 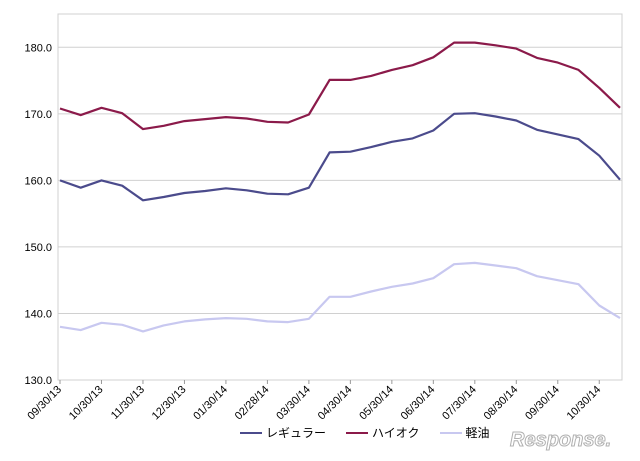 What do you see at coordinates (450, 432) in the screenshot?
I see `legend-swatch-diesel` at bounding box center [450, 432].